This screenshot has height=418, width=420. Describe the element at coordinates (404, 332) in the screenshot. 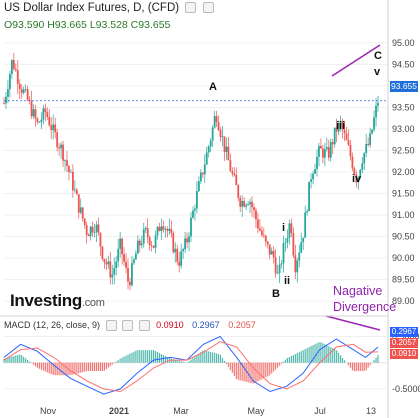

I see `macd-tag: 0.2967` at that location.